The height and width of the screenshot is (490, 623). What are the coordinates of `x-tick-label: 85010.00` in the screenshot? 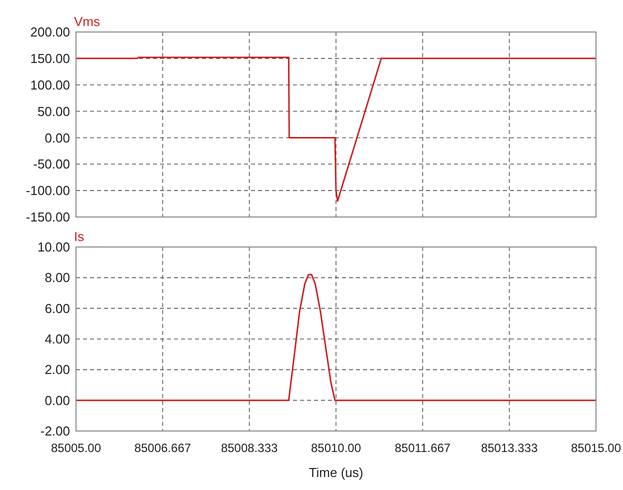 It's located at (336, 448).